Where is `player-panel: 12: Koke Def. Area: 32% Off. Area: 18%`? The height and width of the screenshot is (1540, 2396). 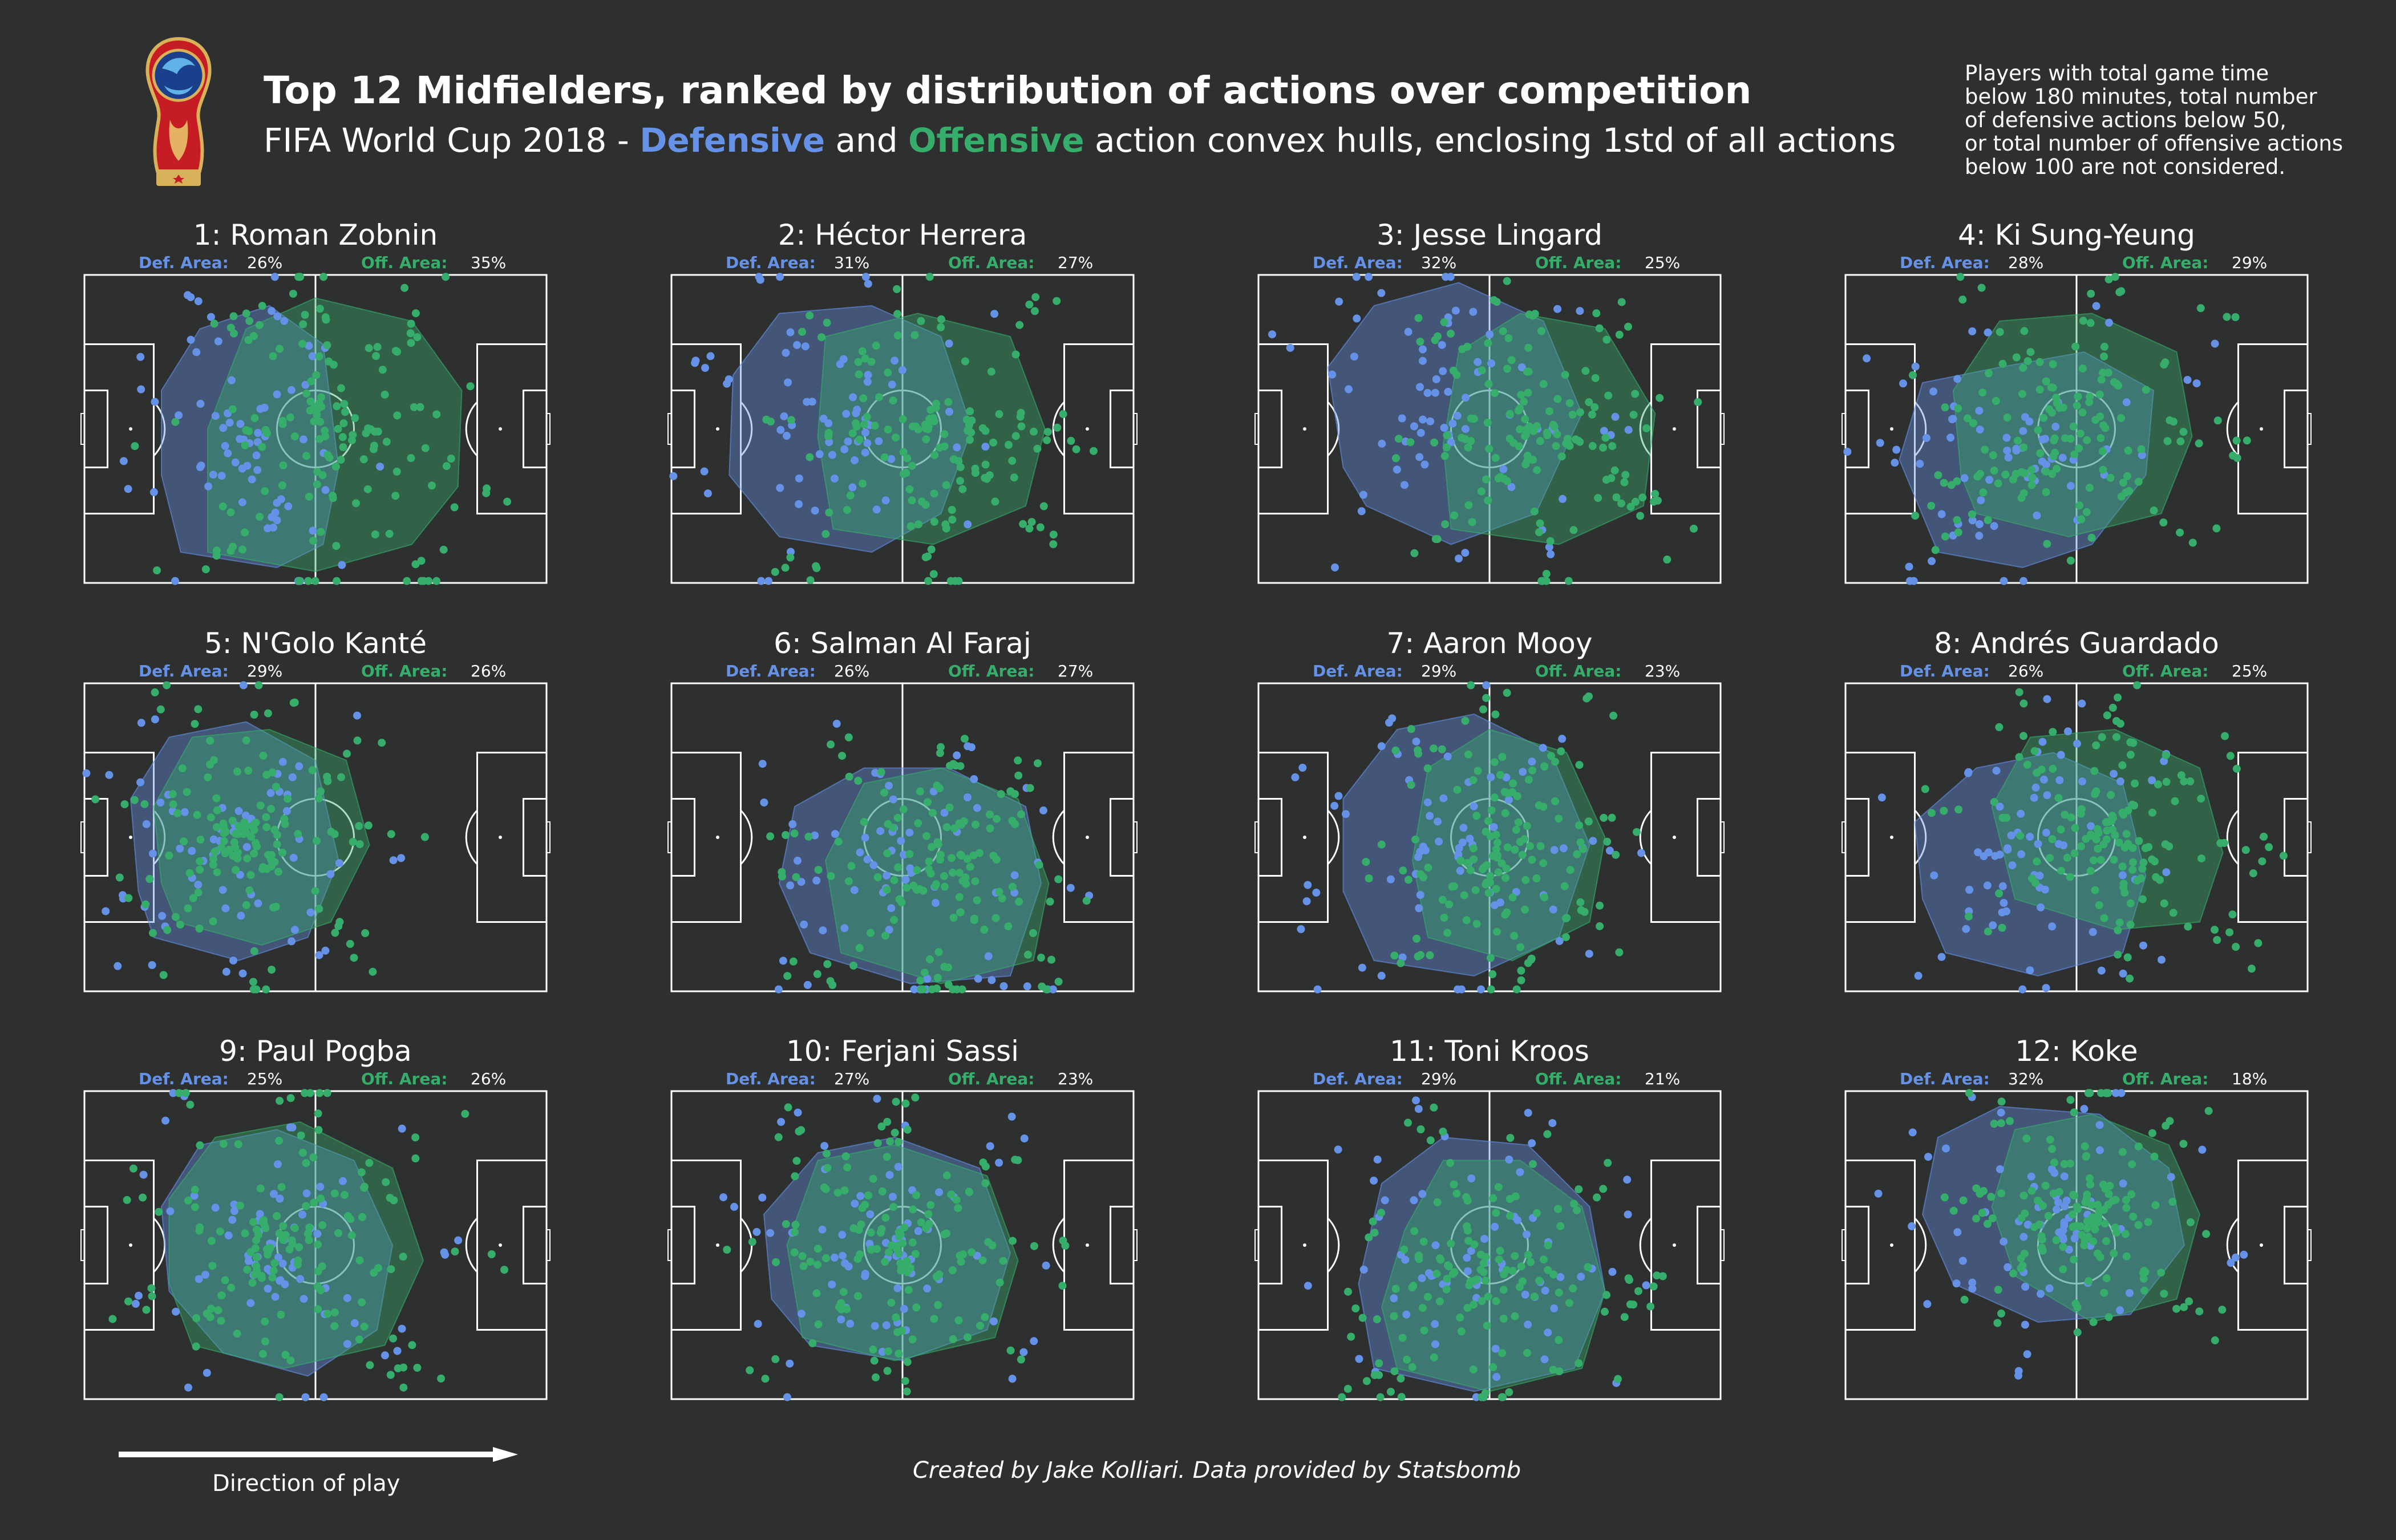 player-panel: 12: Koke Def. Area: 32% Off. Area: 18% is located at coordinates (2076, 1223).